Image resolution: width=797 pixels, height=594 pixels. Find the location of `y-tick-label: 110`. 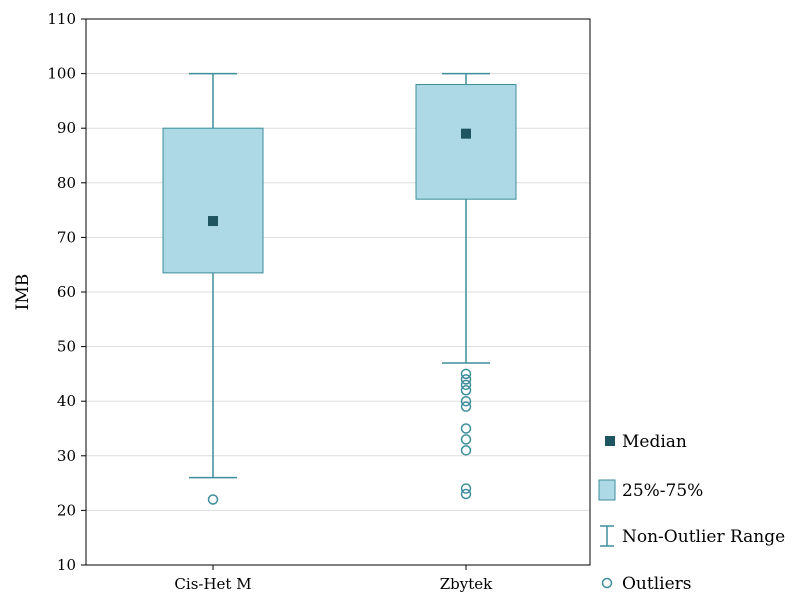

y-tick-label: 110 is located at coordinates (61, 19).